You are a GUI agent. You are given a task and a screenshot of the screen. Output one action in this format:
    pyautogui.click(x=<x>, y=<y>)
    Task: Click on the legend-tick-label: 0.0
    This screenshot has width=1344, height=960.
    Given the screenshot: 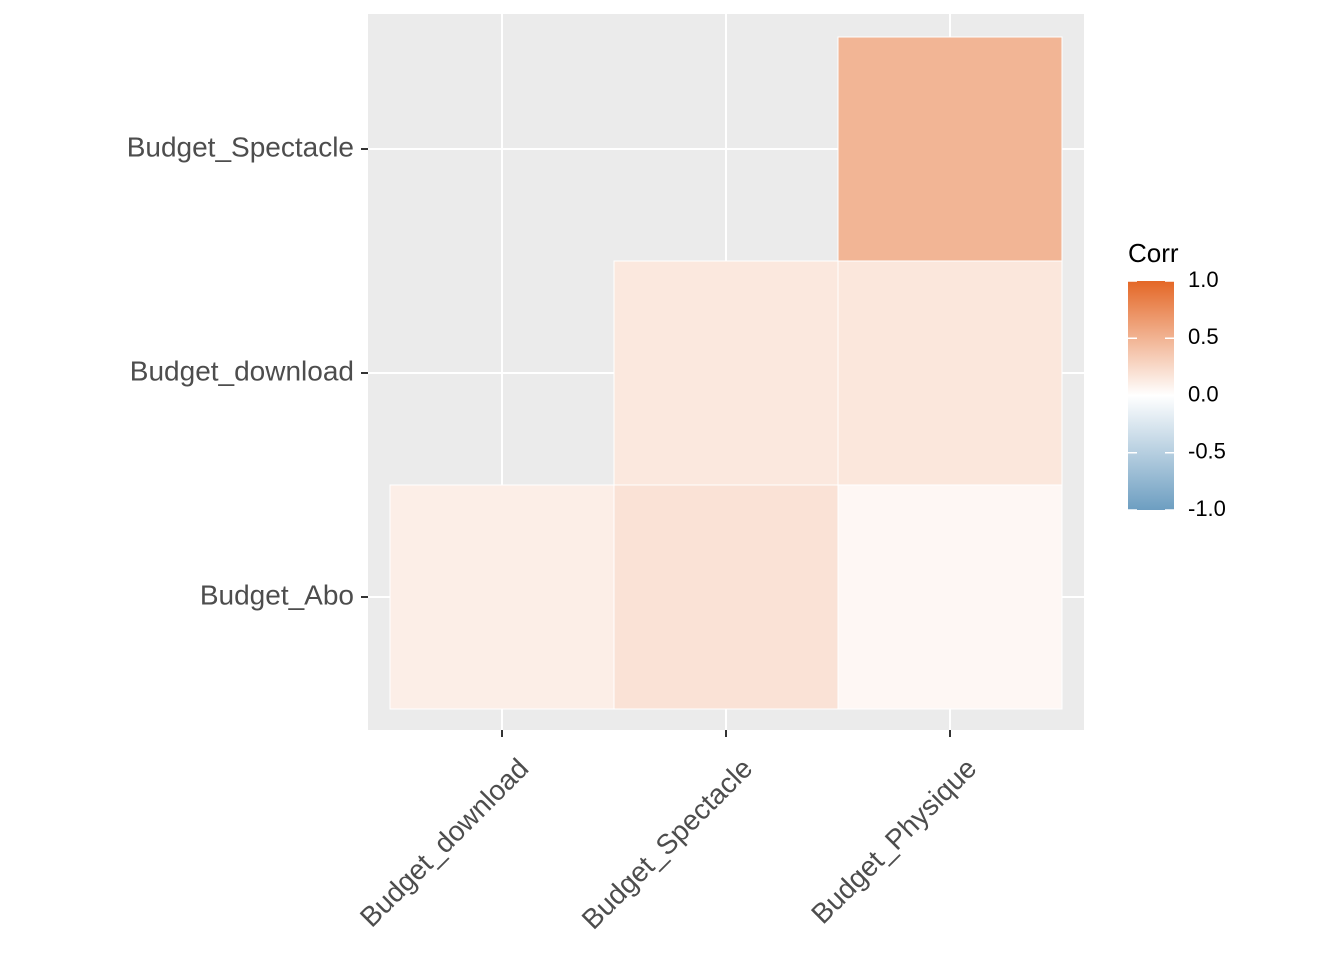 What is the action you would take?
    pyautogui.click(x=1203, y=393)
    